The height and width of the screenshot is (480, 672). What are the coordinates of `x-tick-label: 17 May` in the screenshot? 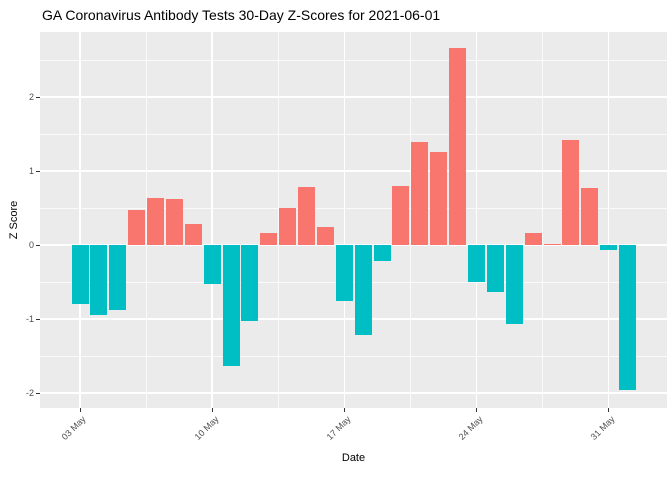 It's located at (338, 428).